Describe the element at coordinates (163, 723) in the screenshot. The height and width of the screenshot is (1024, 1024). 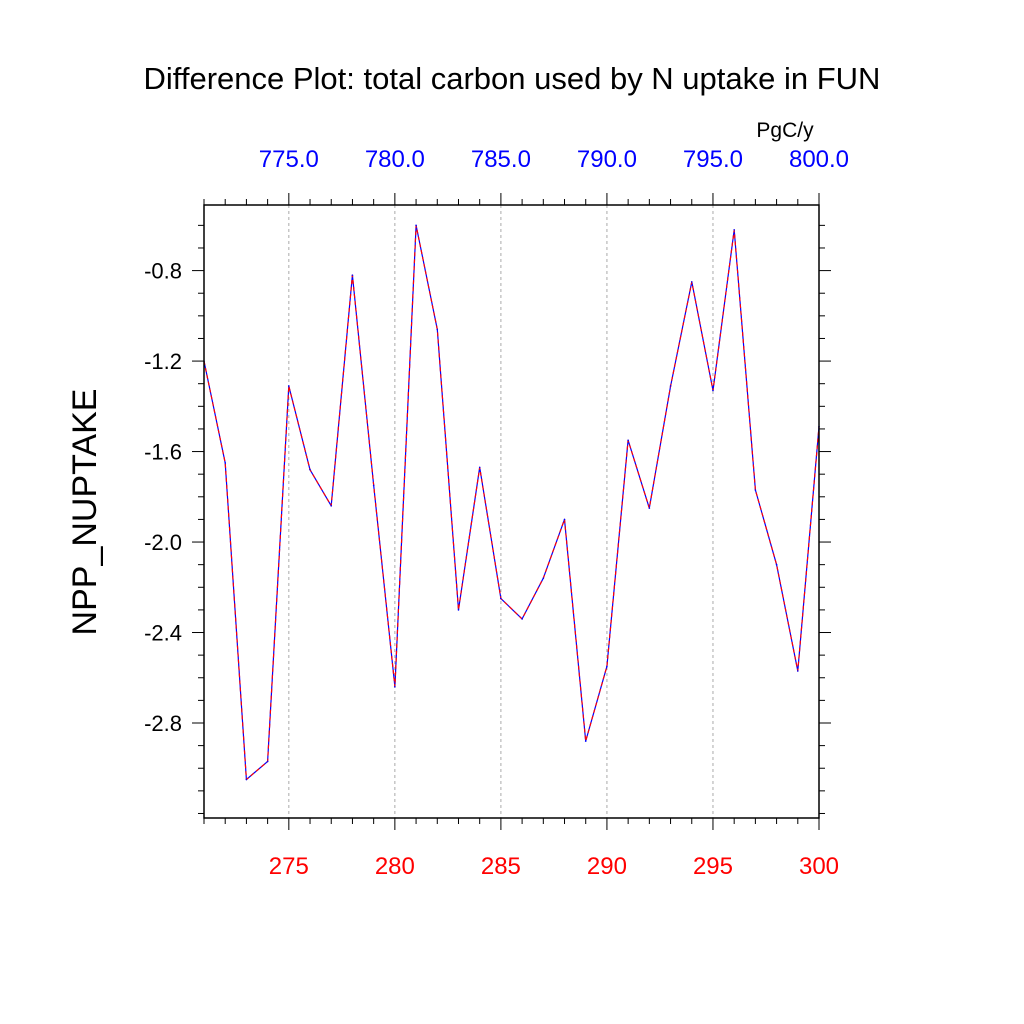
I see `y-tick-label: -2.8` at that location.